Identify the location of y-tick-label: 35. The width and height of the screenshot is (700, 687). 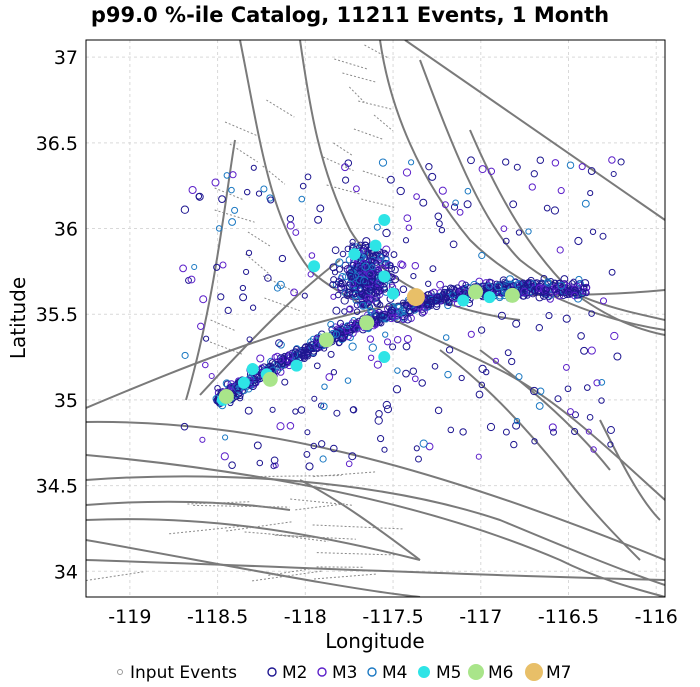
(66, 401).